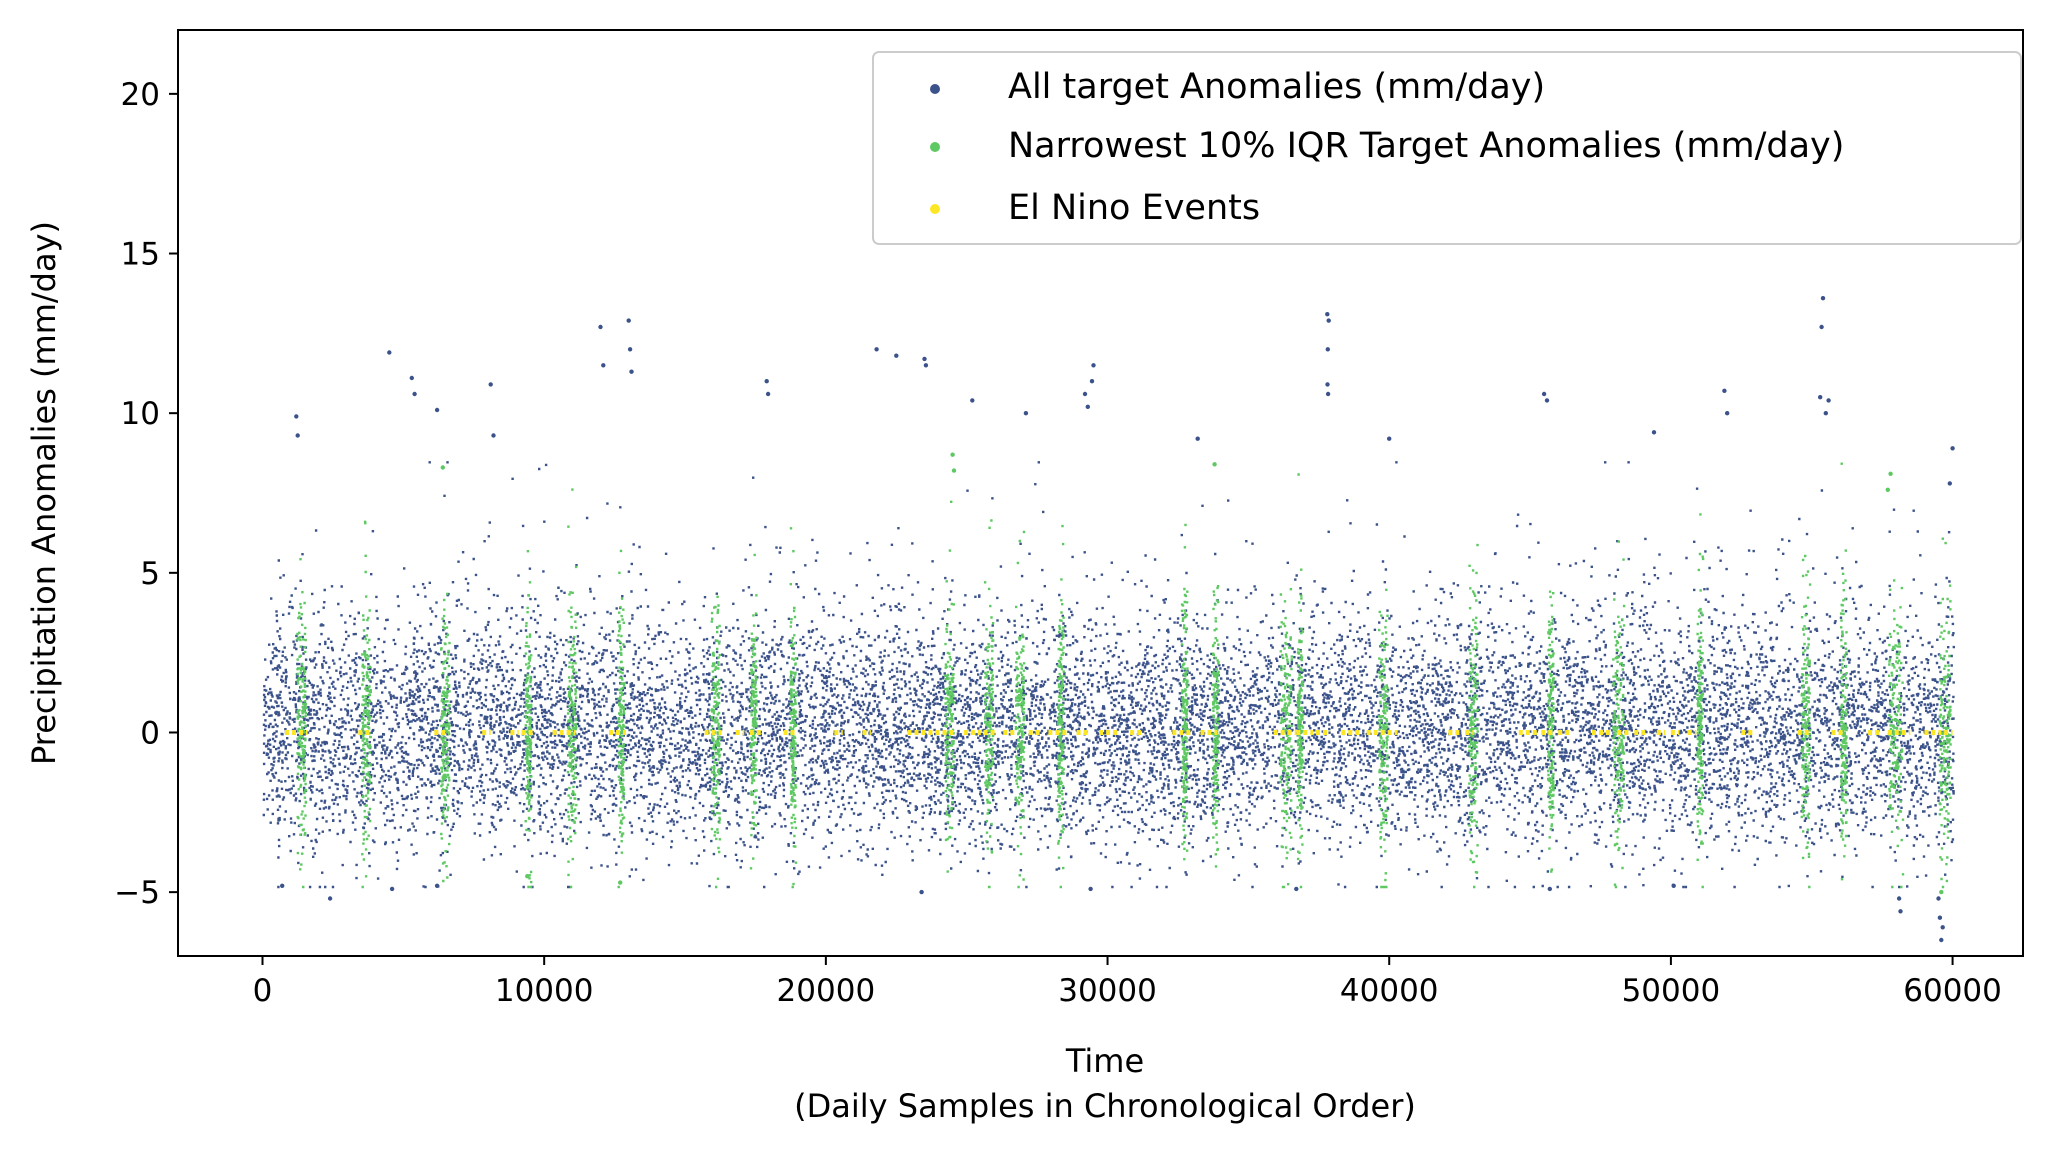 The height and width of the screenshot is (1156, 2067). What do you see at coordinates (935, 209) in the screenshot?
I see `legend-marker-el-nino` at bounding box center [935, 209].